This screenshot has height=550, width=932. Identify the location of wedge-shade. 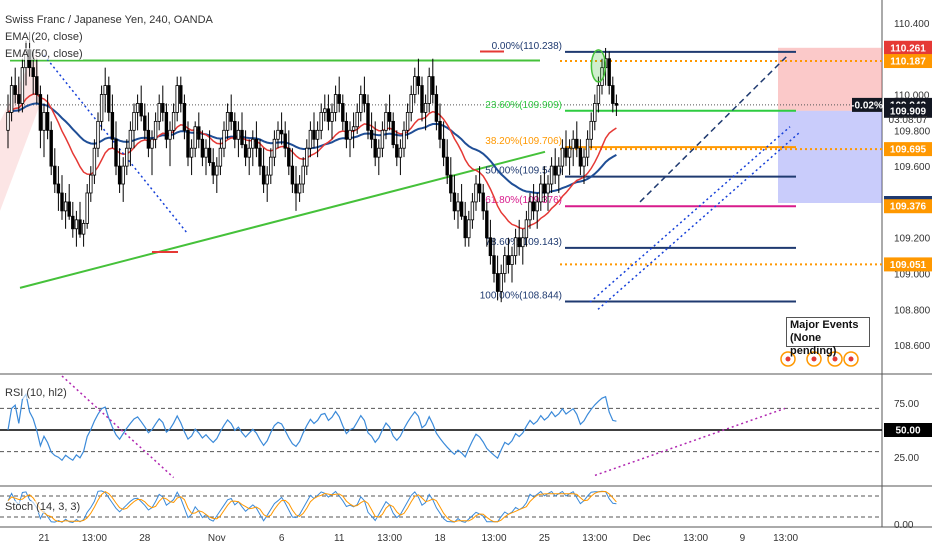
(20, 130).